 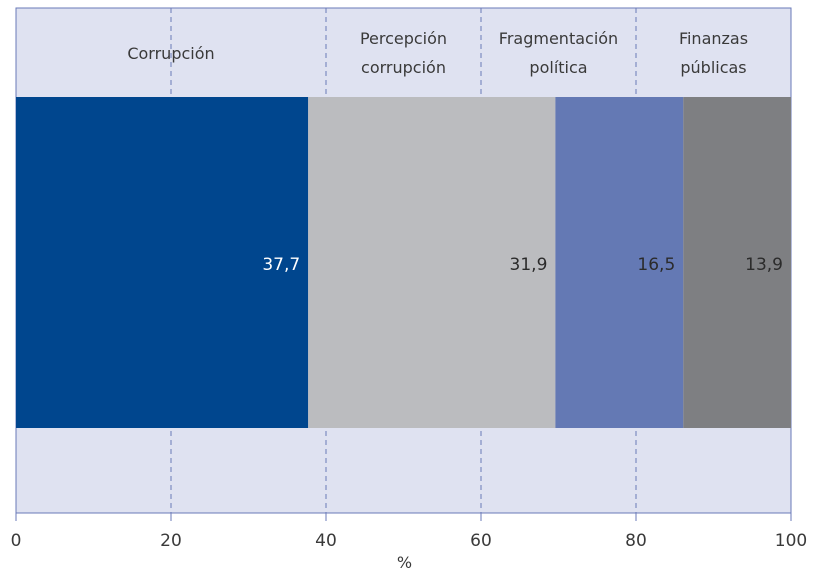 I want to click on x-tick-label: 20, so click(x=171, y=541).